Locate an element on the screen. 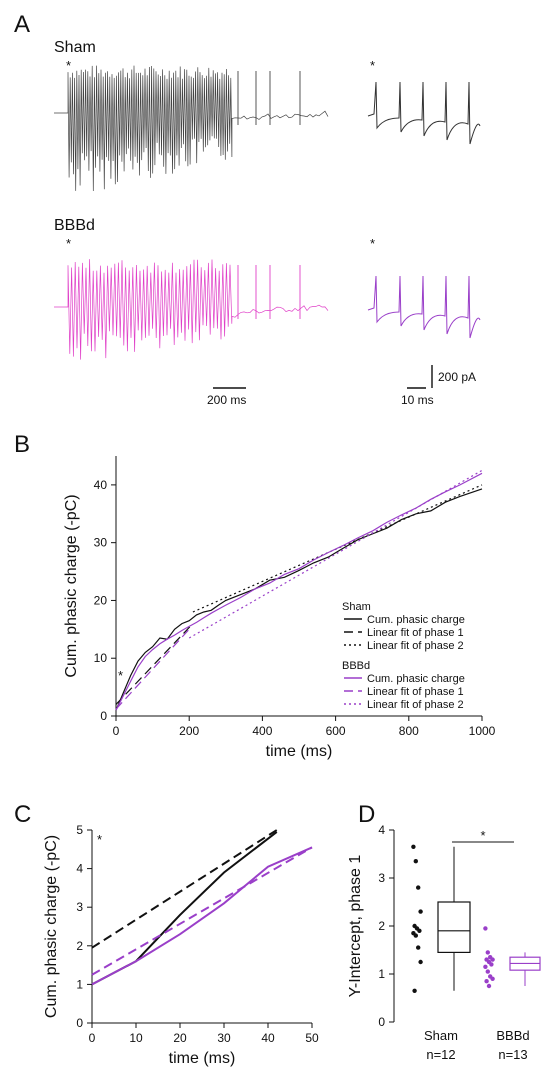  bbbd-trace-long is located at coordinates (191, 309).